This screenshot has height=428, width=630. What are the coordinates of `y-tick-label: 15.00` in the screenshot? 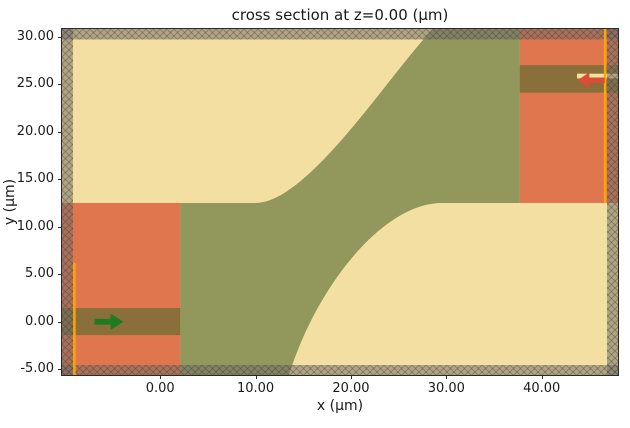 It's located at (35, 179).